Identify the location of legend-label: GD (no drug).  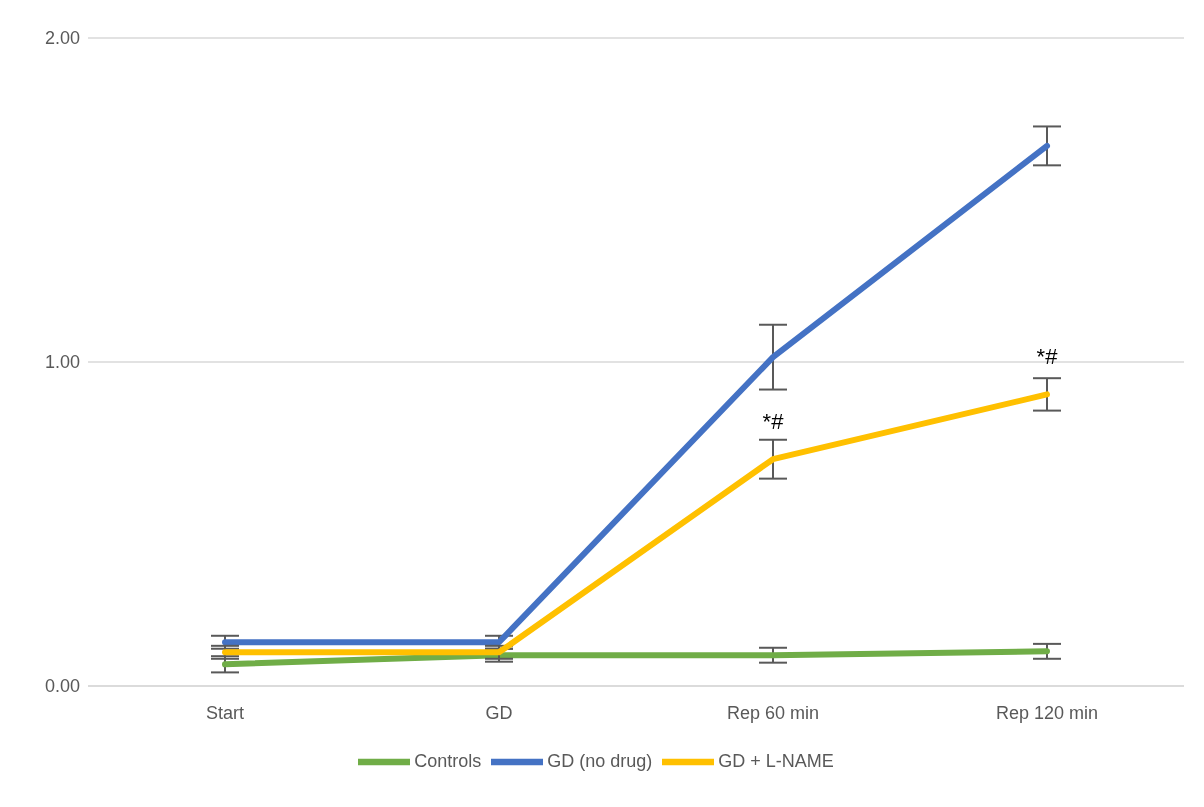
(600, 760).